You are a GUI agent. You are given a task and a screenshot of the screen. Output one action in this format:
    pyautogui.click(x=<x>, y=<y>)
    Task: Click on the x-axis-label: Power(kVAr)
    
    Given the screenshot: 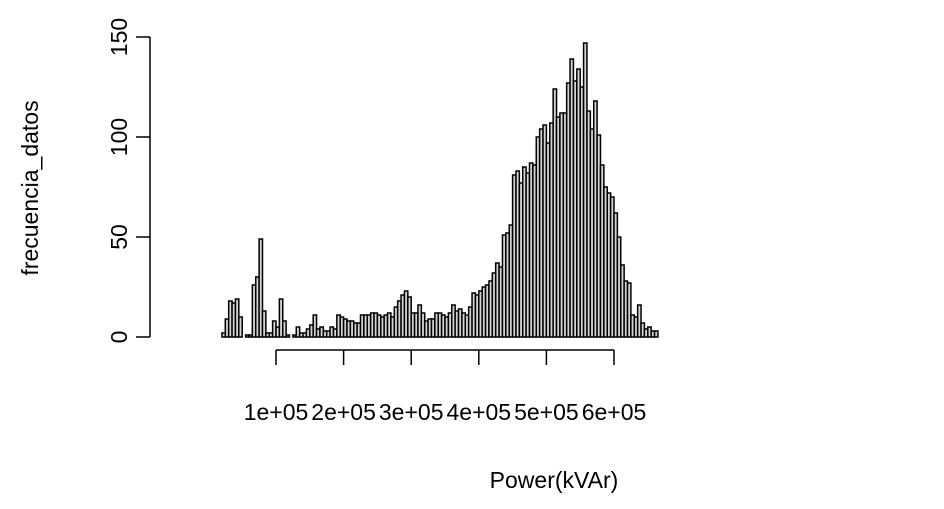 What is the action you would take?
    pyautogui.click(x=554, y=480)
    